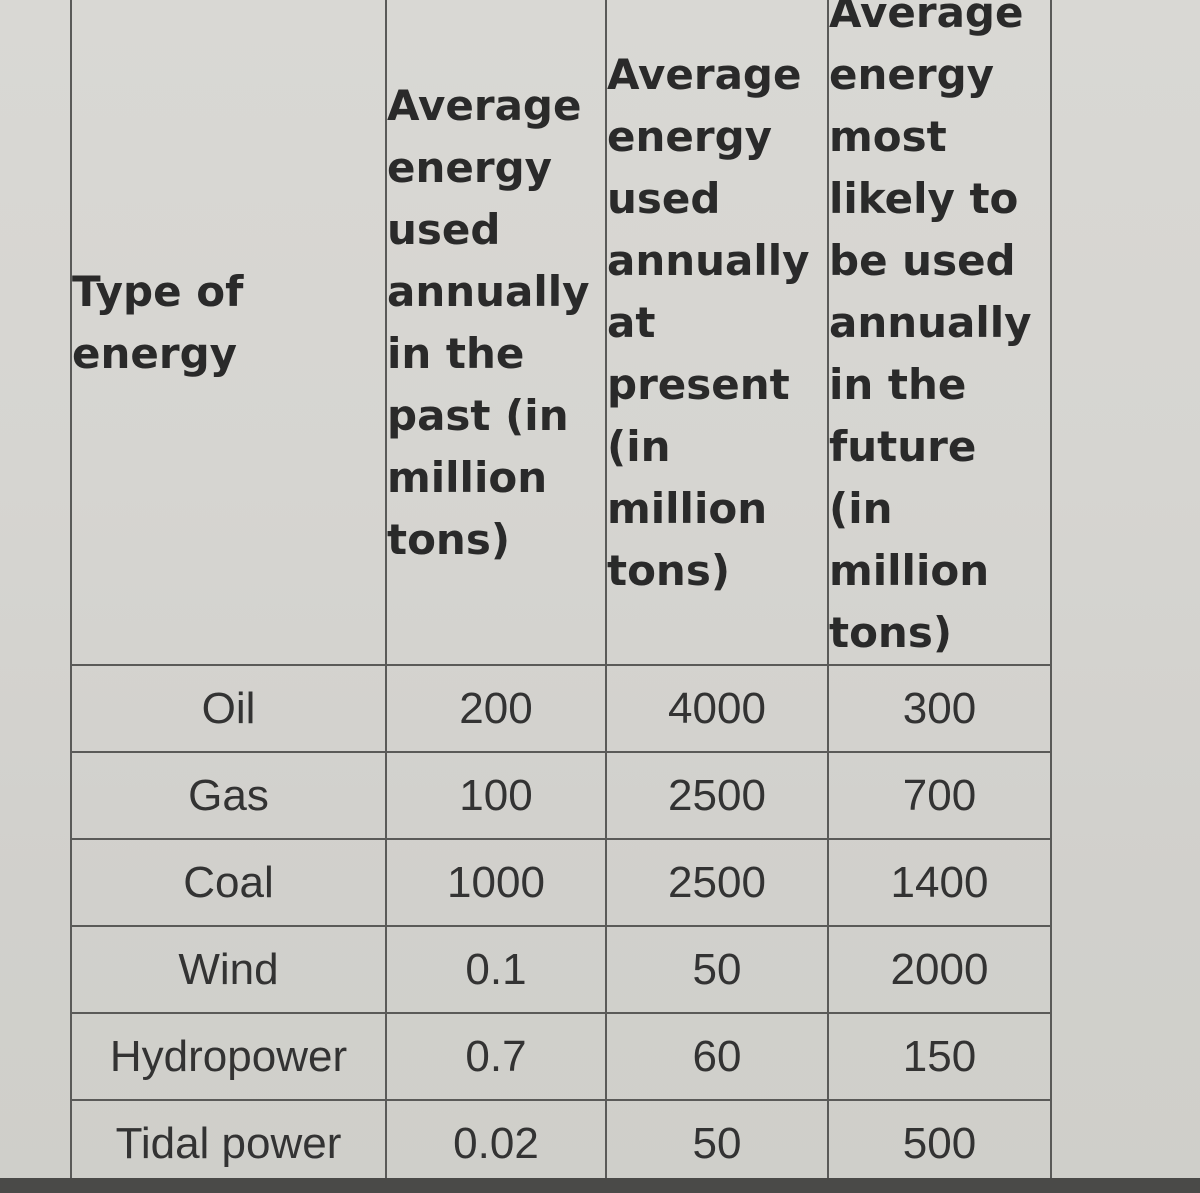  What do you see at coordinates (228, 882) in the screenshot?
I see `energy-type-cell: Coal` at bounding box center [228, 882].